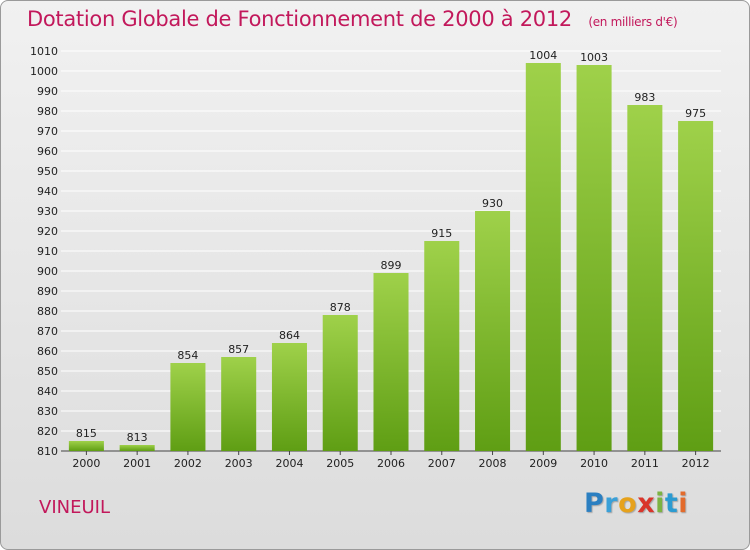  What do you see at coordinates (442, 463) in the screenshot?
I see `x-tick-label: 2007` at bounding box center [442, 463].